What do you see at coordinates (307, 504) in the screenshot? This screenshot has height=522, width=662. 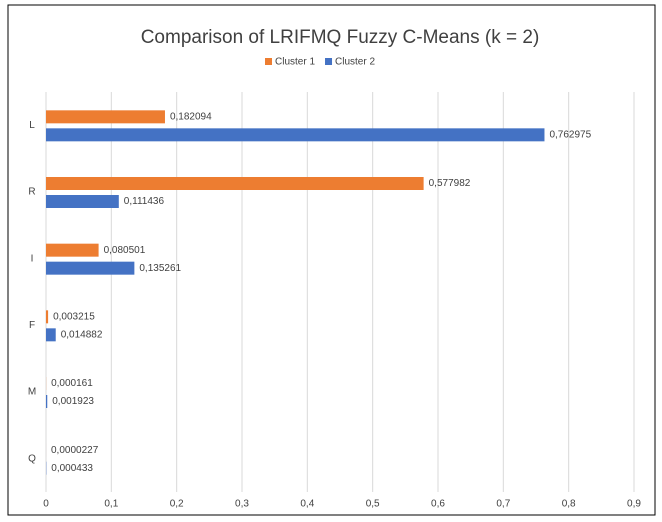 I see `x-tick-label: 0,4` at bounding box center [307, 504].